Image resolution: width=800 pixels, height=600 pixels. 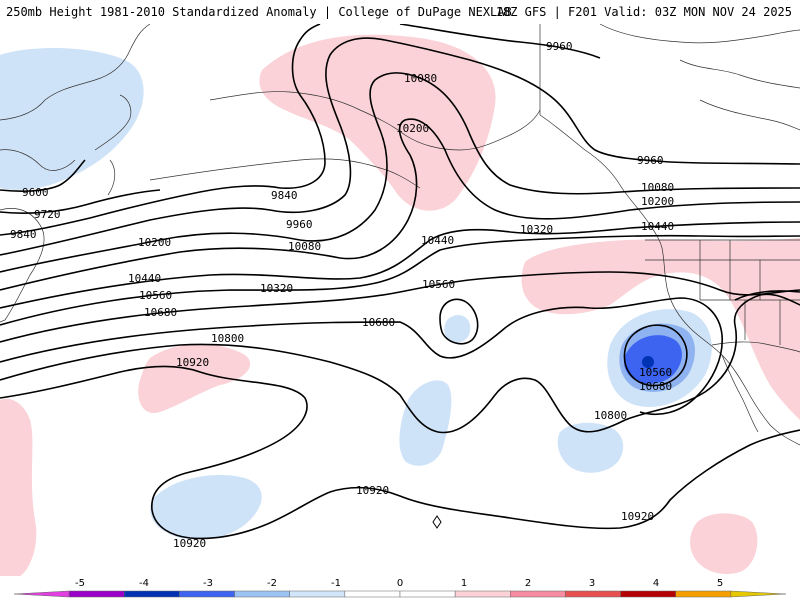 What do you see at coordinates (80, 583) in the screenshot?
I see `legend-tick-label: -5` at bounding box center [80, 583].